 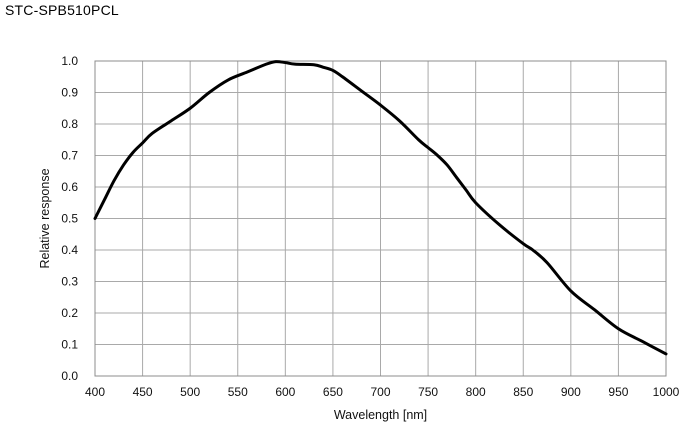 What do you see at coordinates (238, 392) in the screenshot?
I see `x-tick-label: 550` at bounding box center [238, 392].